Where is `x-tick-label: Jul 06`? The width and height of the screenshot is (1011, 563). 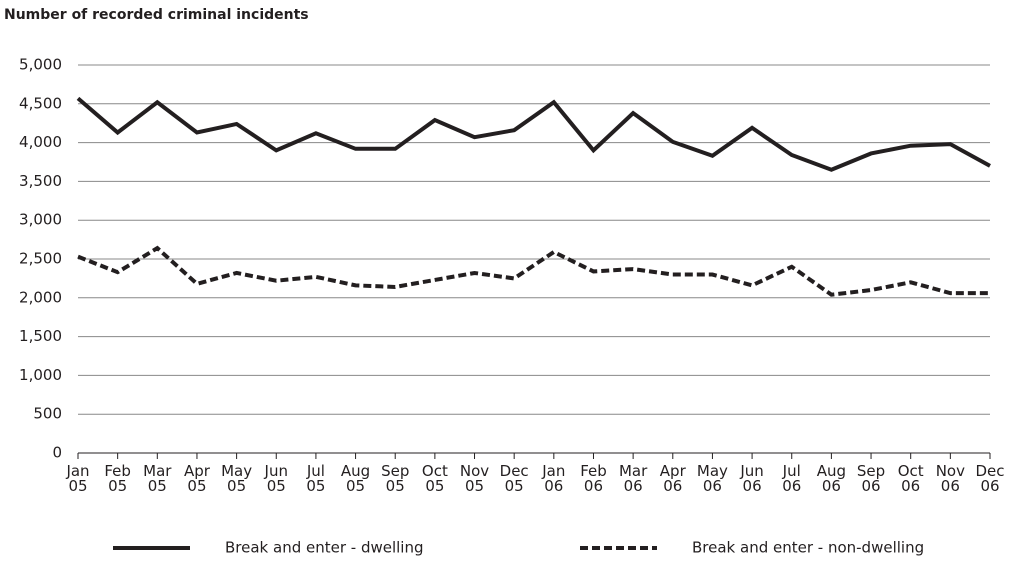
x-tick-label: Jul 06 is located at coordinates (792, 478).